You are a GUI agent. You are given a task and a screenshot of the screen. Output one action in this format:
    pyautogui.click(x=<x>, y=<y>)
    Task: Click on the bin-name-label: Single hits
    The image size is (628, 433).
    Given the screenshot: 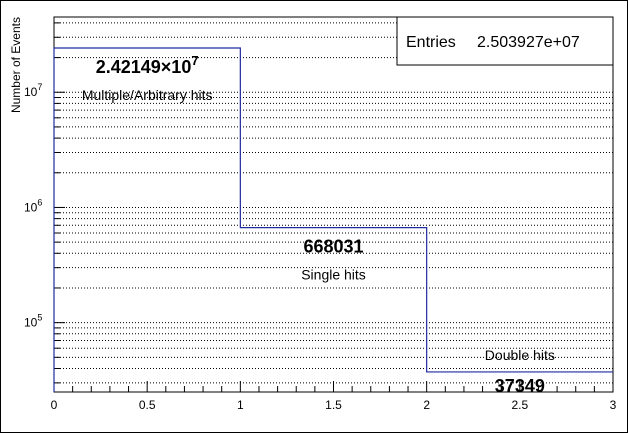 What is the action you would take?
    pyautogui.click(x=333, y=275)
    